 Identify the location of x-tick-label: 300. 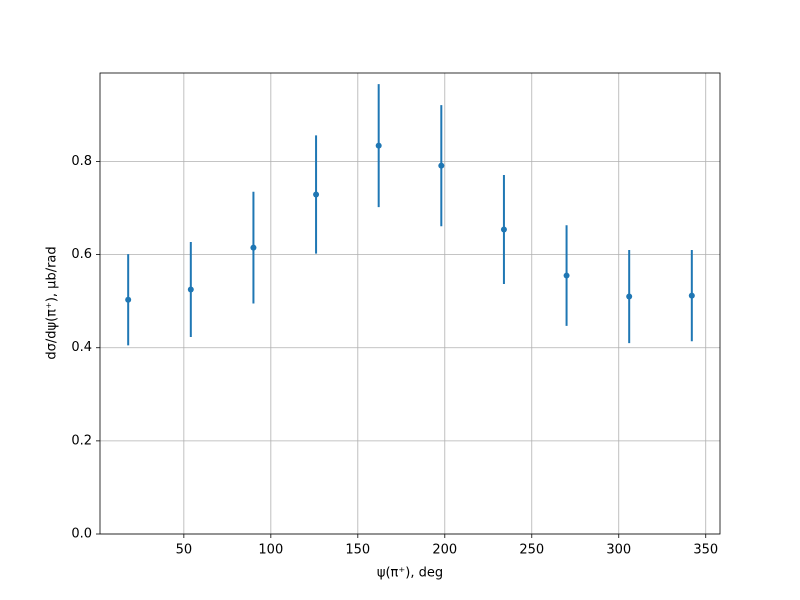
(618, 550).